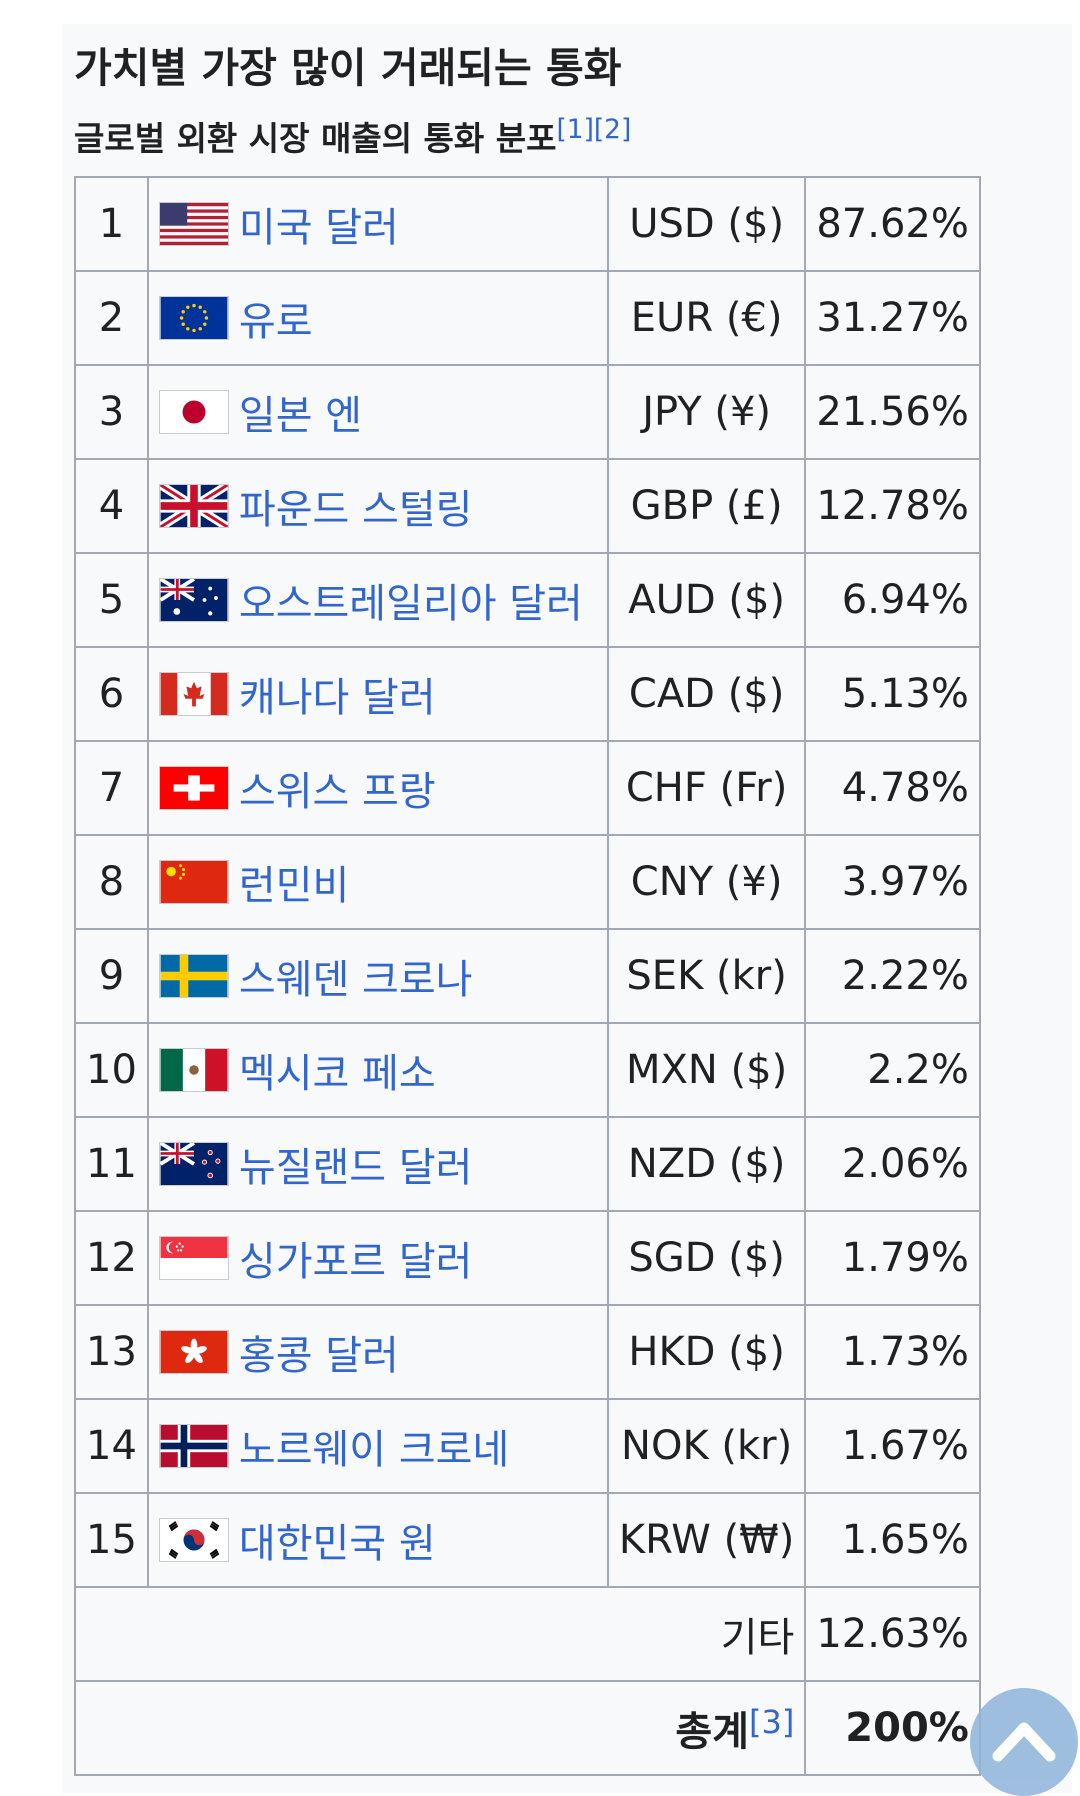  What do you see at coordinates (337, 698) in the screenshot?
I see `currency-link: 캐나다 달러` at bounding box center [337, 698].